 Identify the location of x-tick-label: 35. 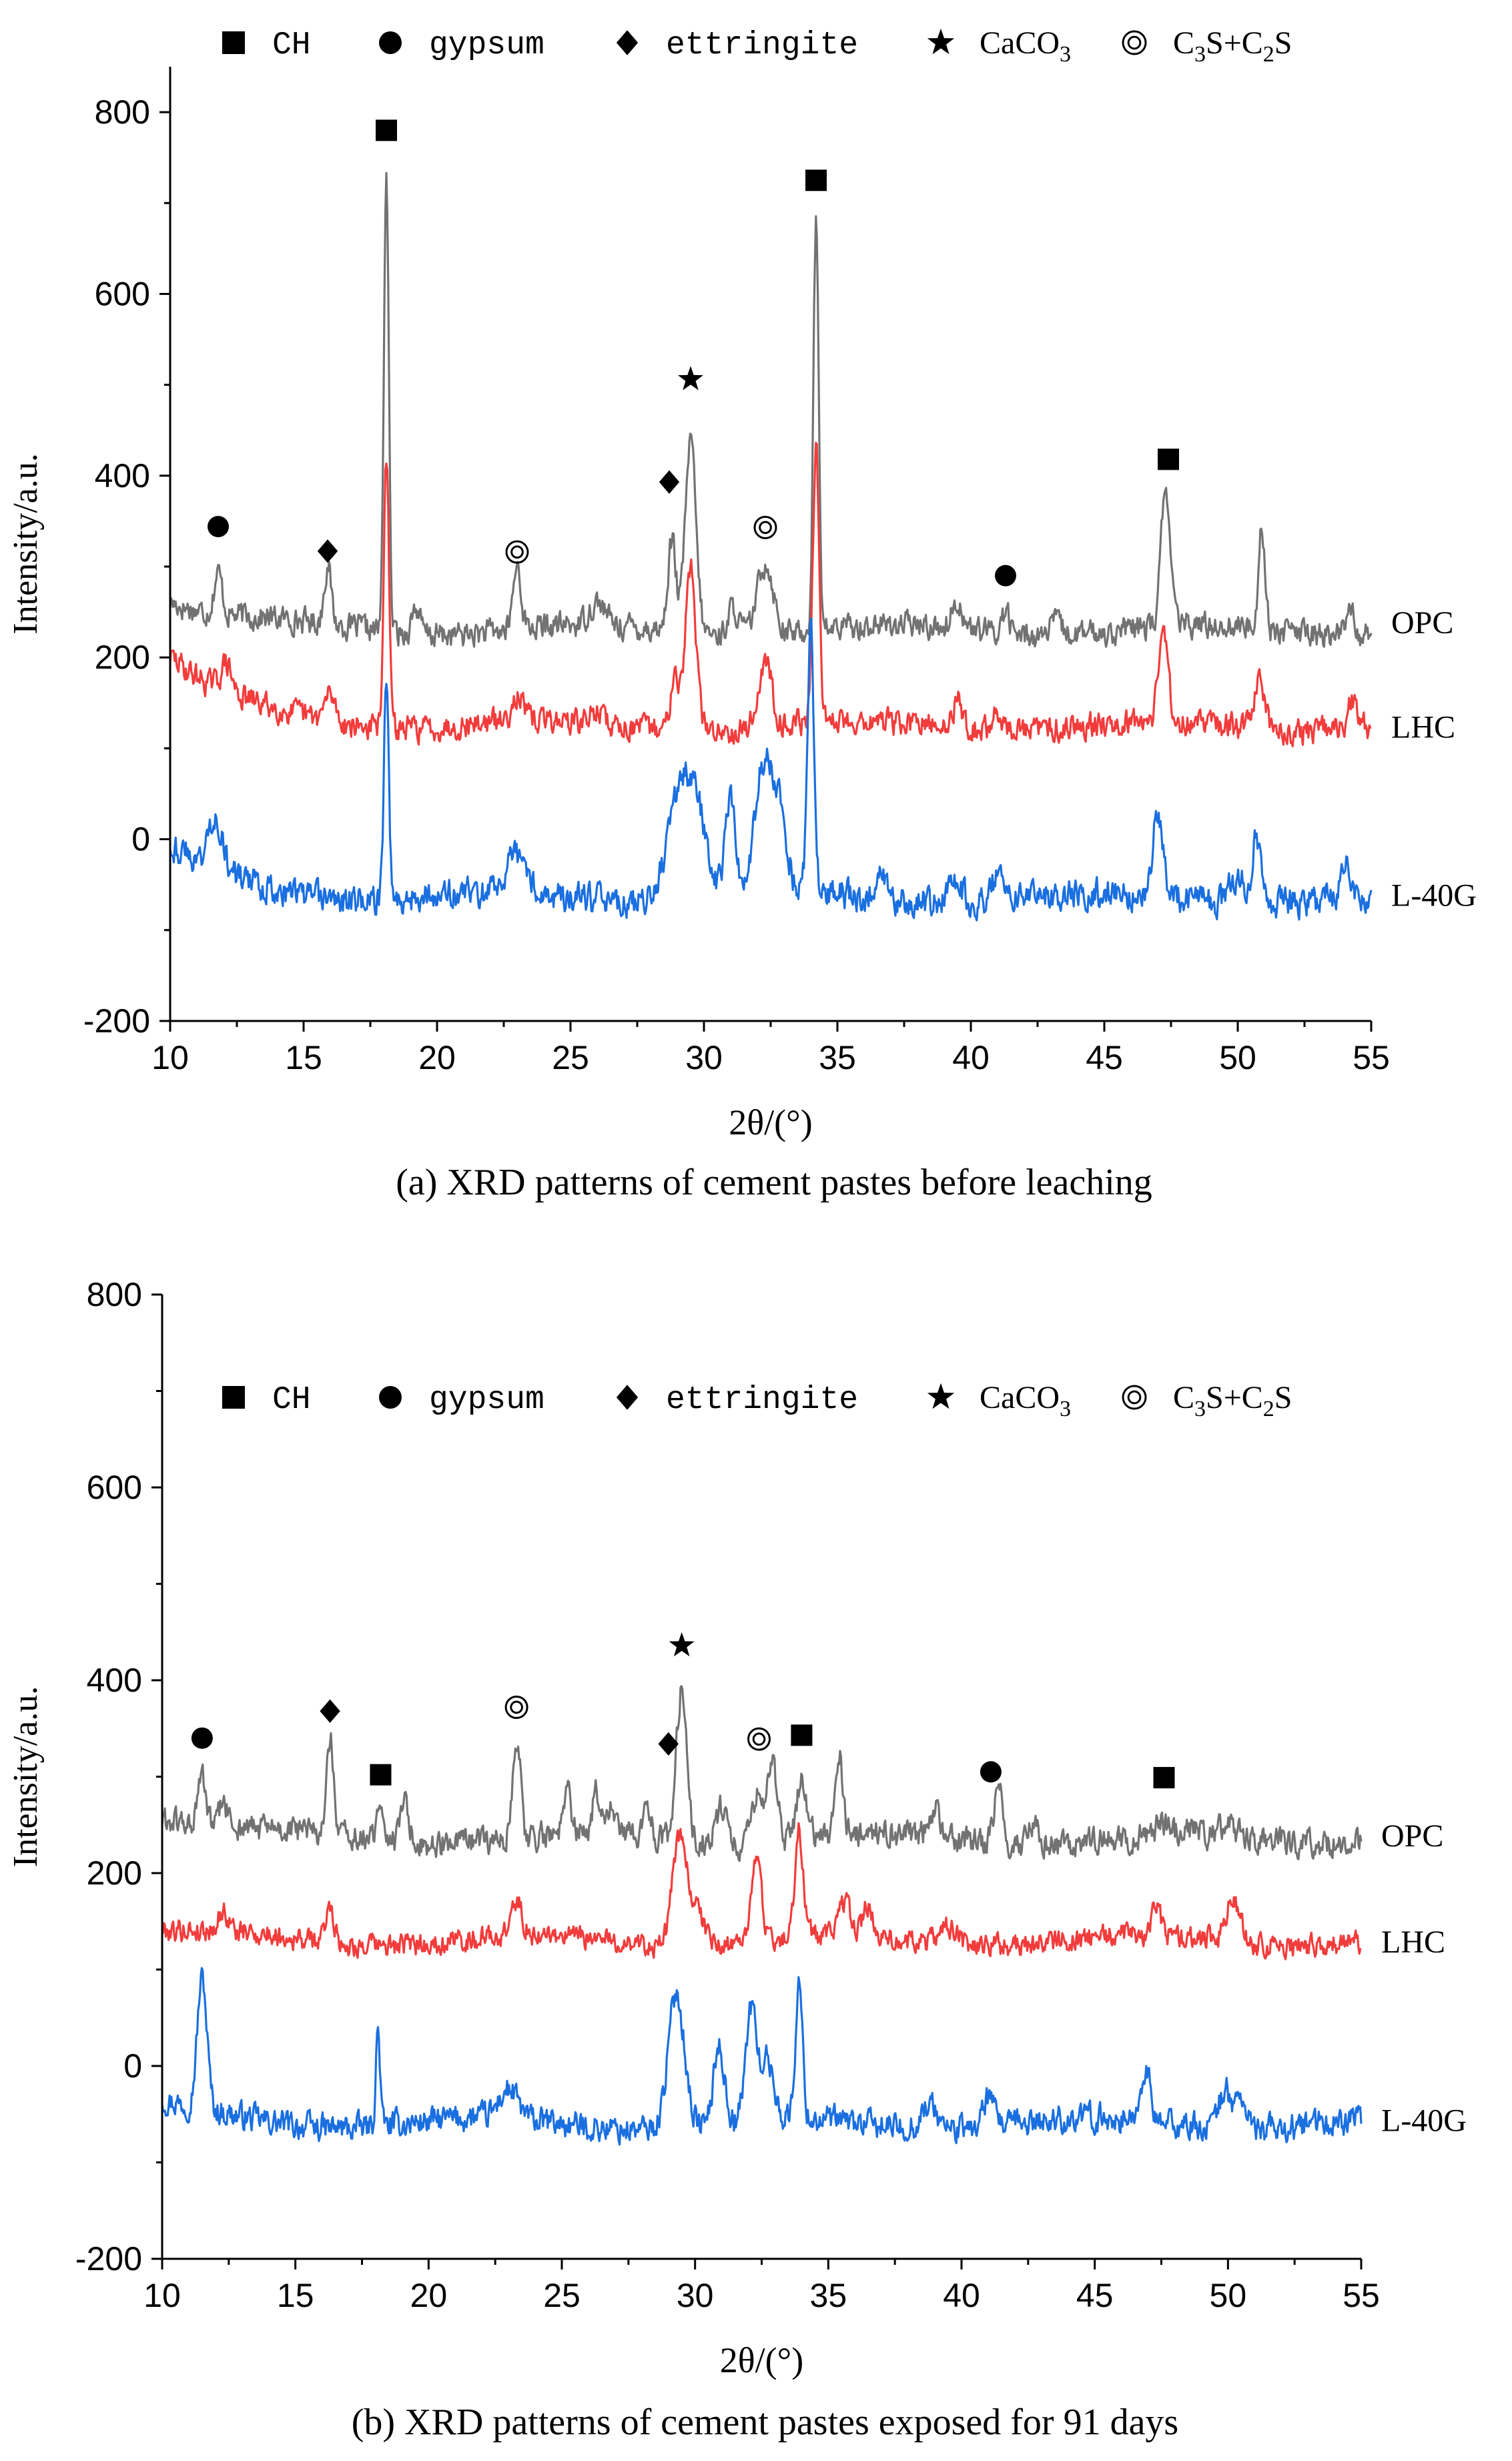
(837, 1057).